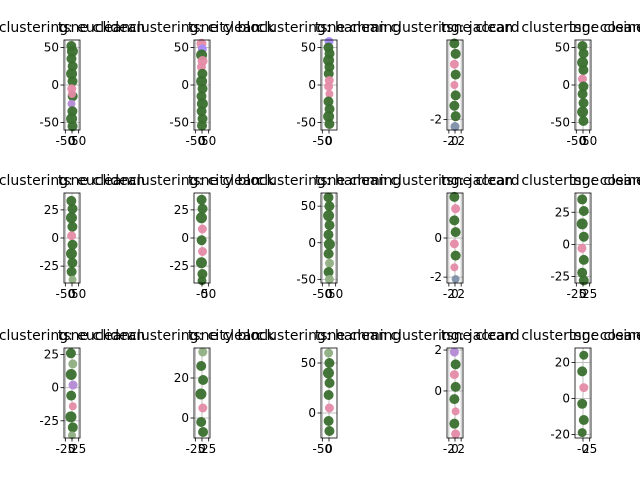 The width and height of the screenshot is (640, 480). What do you see at coordinates (454, 181) in the screenshot?
I see `subplot-title: clustering: jaccard` at bounding box center [454, 181].